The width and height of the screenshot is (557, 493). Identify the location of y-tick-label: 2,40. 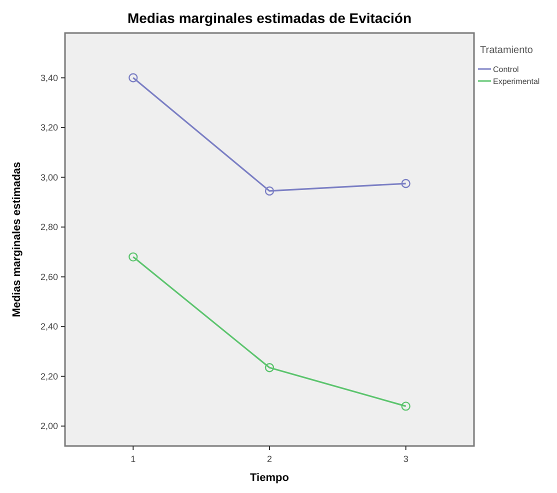
(49, 327).